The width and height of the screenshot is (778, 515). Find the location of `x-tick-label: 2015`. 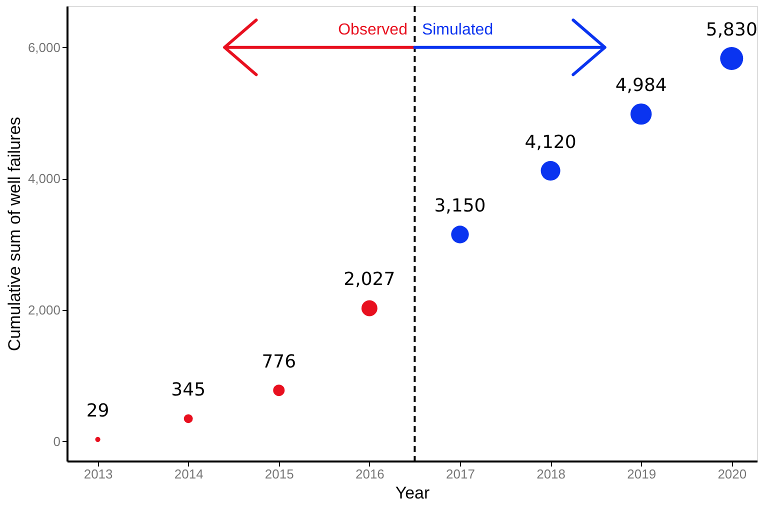

x-tick-label: 2015 is located at coordinates (279, 474).